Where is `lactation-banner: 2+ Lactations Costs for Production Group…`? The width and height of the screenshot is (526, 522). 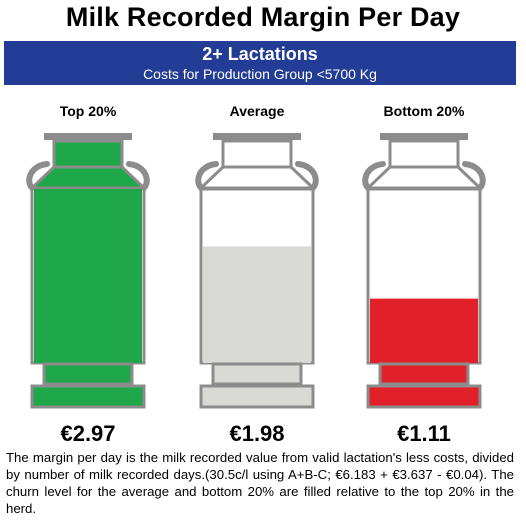
lactation-banner: 2+ Lactations Costs for Production Group… is located at coordinates (260, 63).